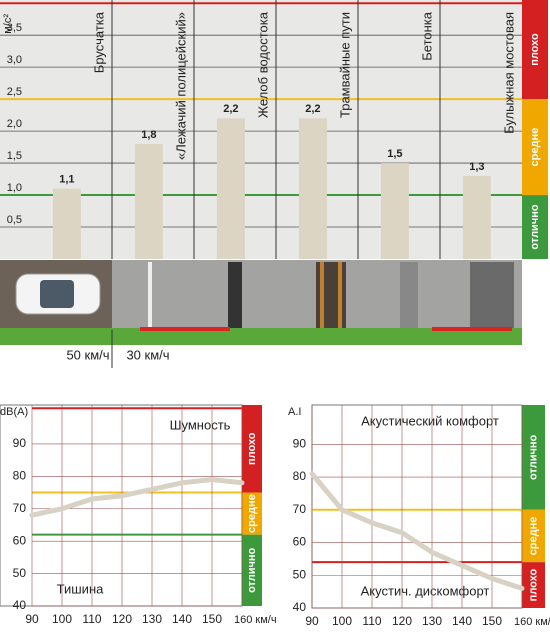  Describe the element at coordinates (14, 60) in the screenshot. I see `y-tick-label: 3,0` at that location.